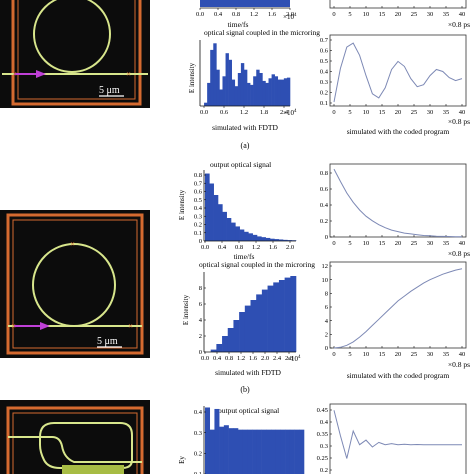 The image size is (474, 474). Describe the element at coordinates (198, 412) in the screenshot. I see `fdtd-c-top-y-tick-label: 0.4` at that location.